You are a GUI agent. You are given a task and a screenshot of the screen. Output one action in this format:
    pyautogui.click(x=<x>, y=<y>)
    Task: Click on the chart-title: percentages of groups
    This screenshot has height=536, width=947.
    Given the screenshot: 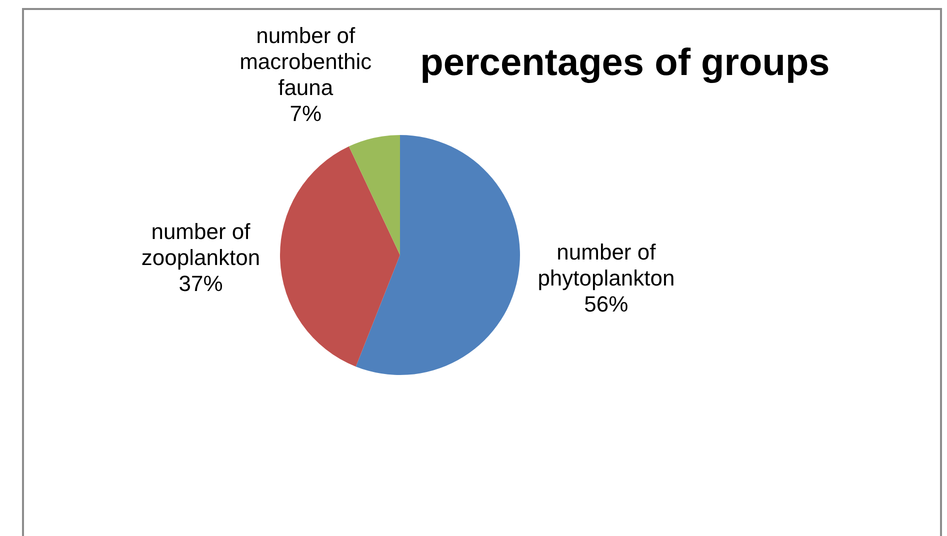 What is the action you would take?
    pyautogui.click(x=625, y=63)
    